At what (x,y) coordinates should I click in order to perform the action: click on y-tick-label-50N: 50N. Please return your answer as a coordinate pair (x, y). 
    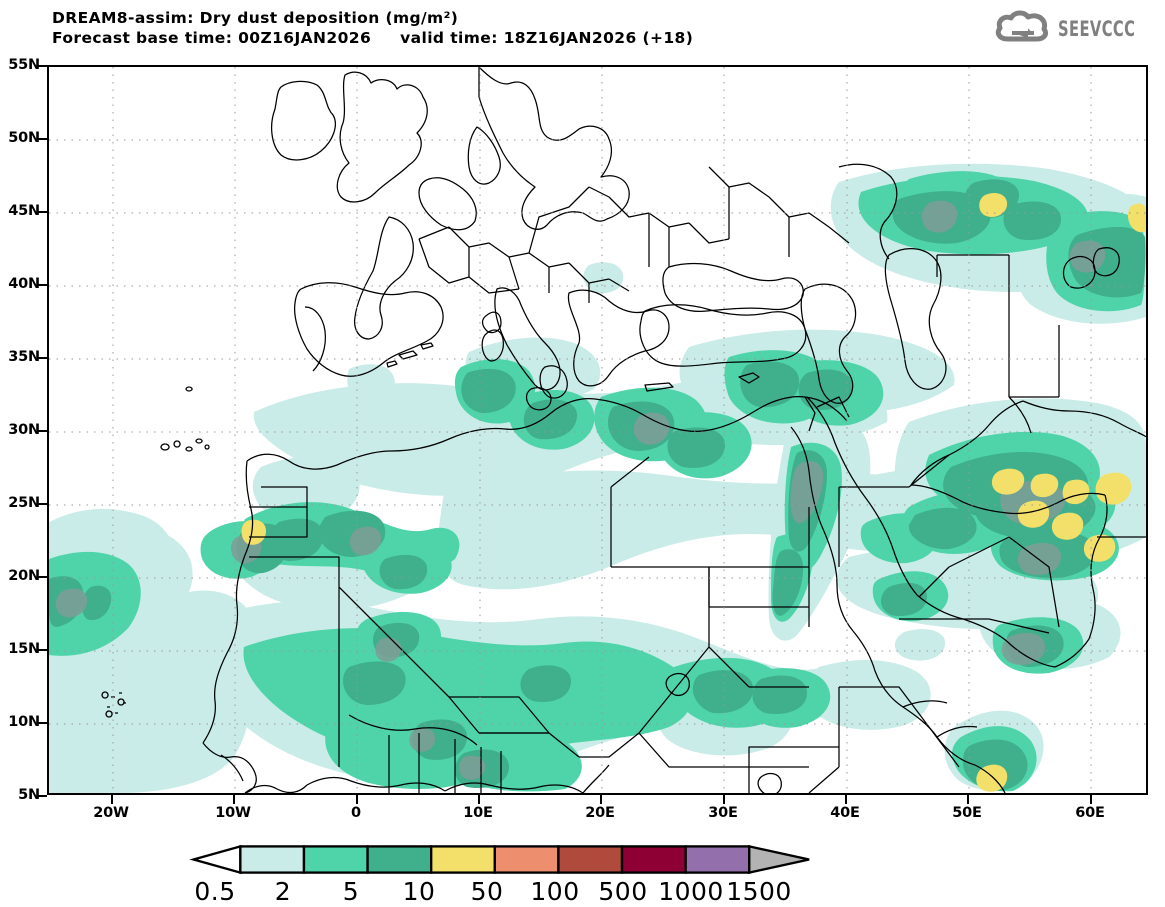
    Looking at the image, I should click on (24, 138).